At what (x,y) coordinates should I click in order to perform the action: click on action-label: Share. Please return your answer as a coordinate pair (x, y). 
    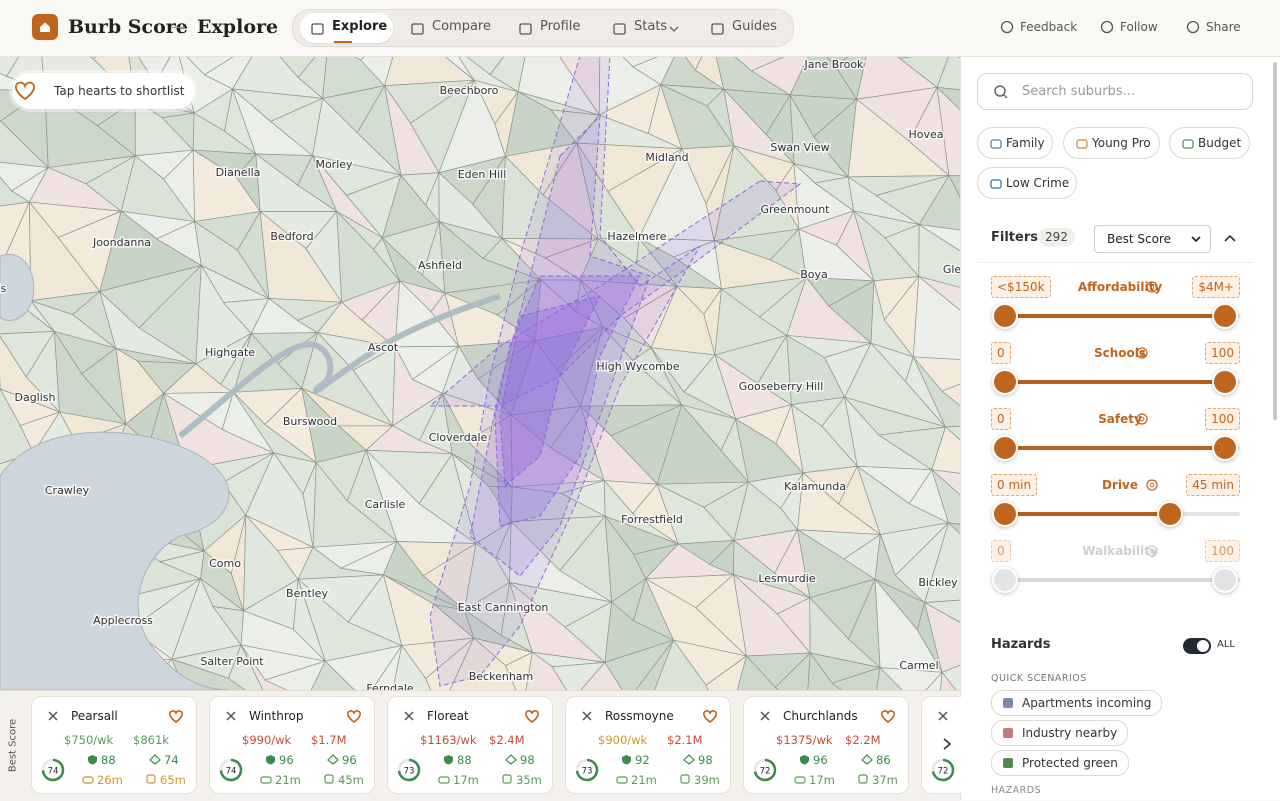
    Looking at the image, I should click on (1223, 27).